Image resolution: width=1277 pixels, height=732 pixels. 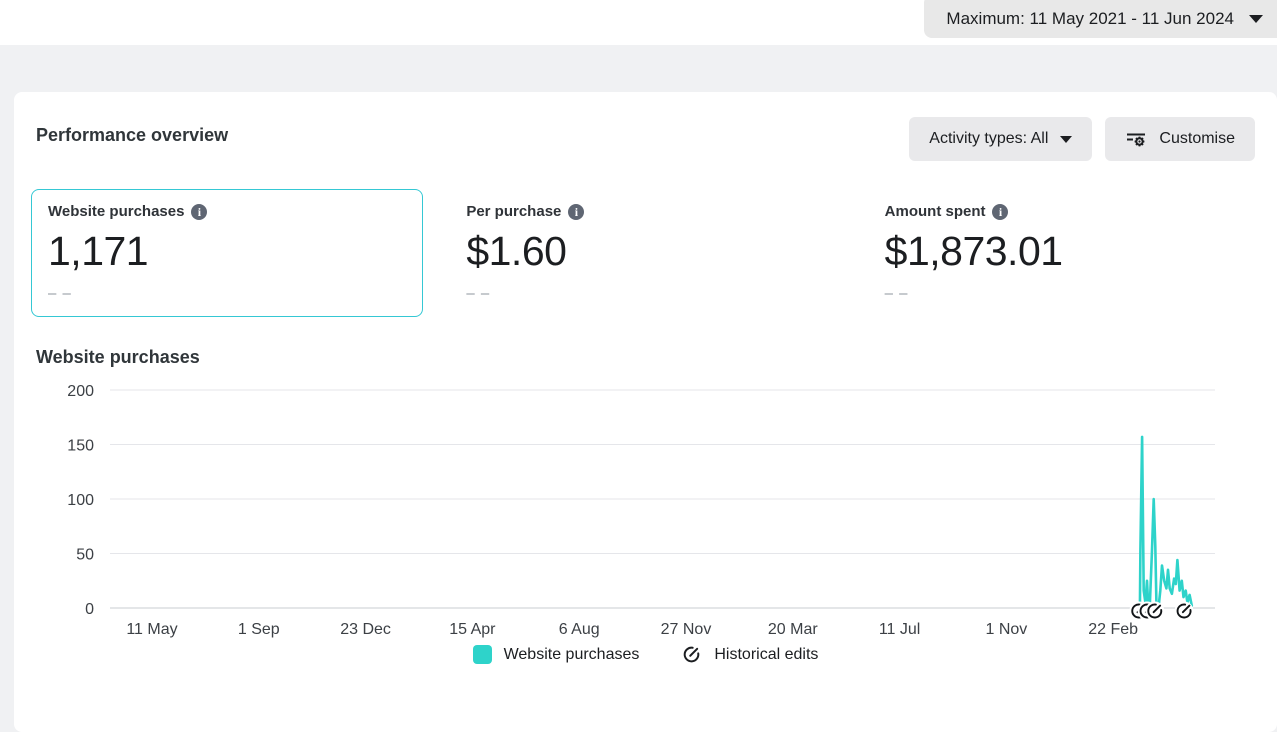 What do you see at coordinates (118, 357) in the screenshot?
I see `chart-title: Website purchases` at bounding box center [118, 357].